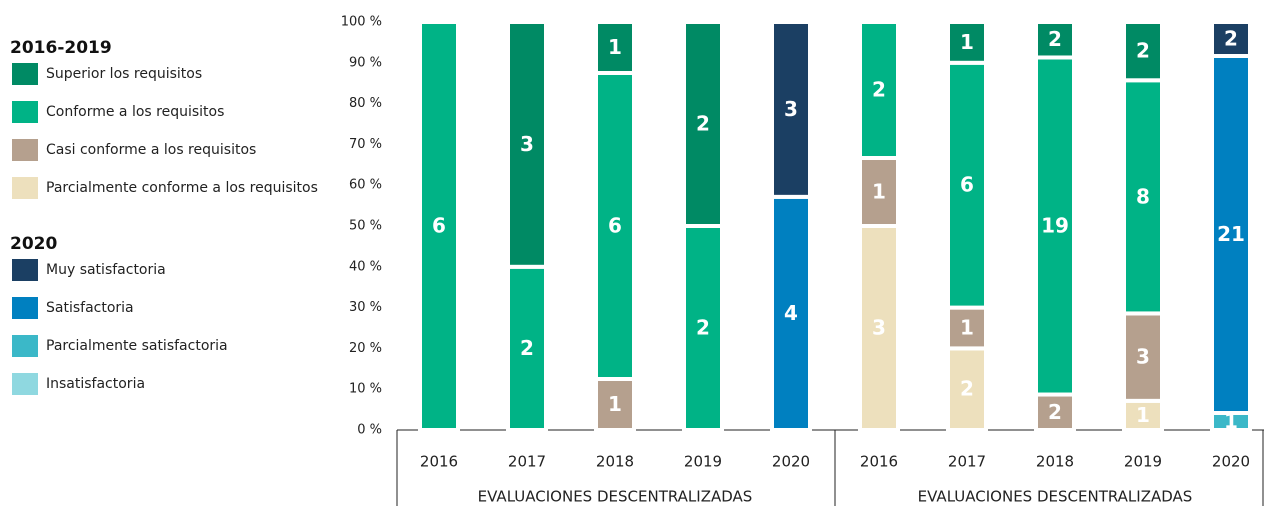 This screenshot has width=1264, height=510. I want to click on y-tick-label: 10 %, so click(365, 389).